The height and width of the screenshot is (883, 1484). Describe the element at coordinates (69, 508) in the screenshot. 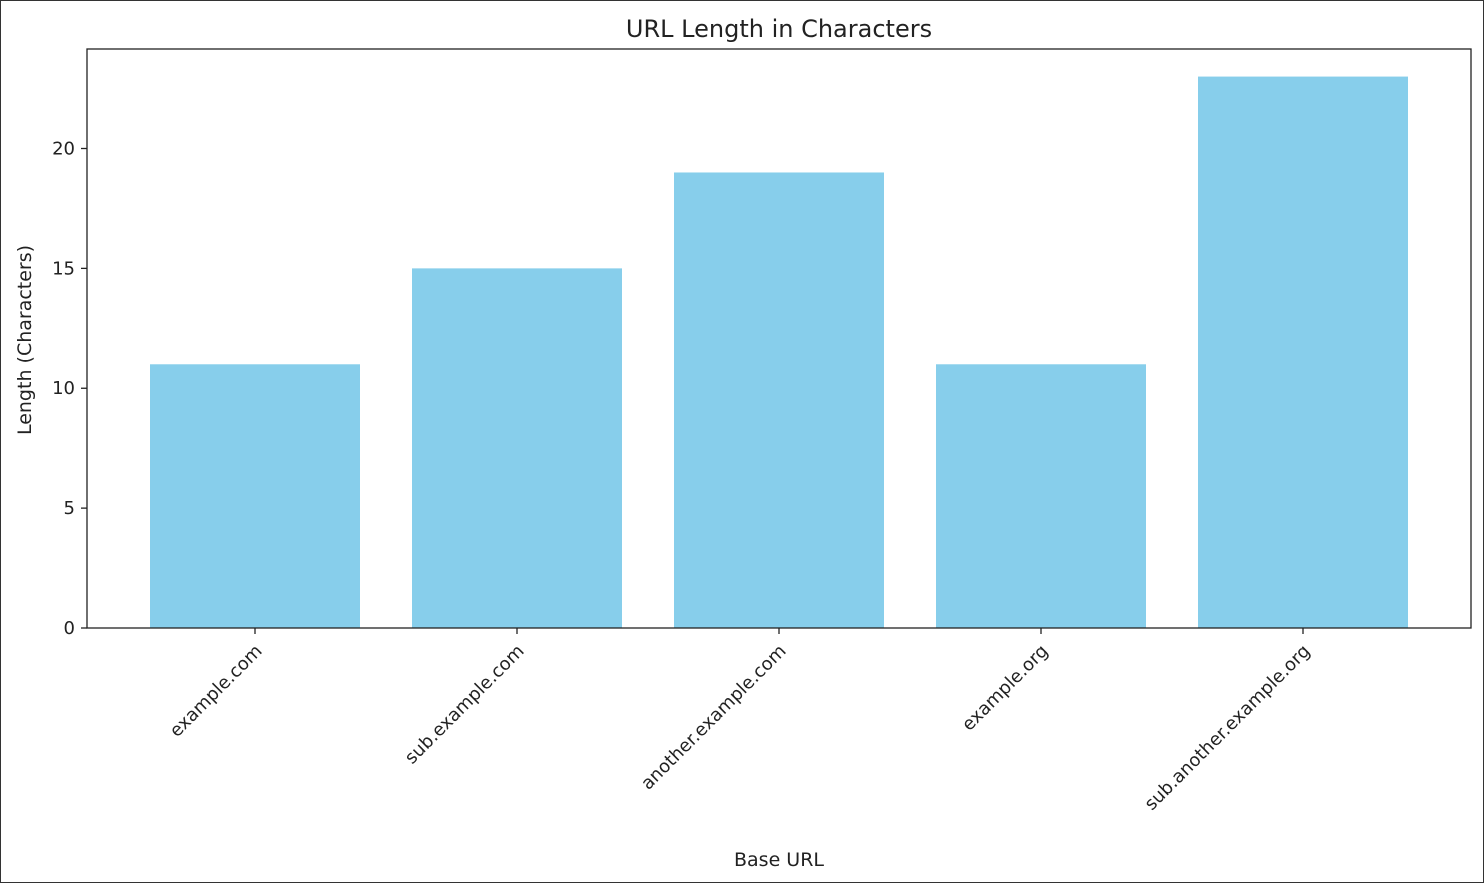

I see `y-tick-label: 5` at that location.